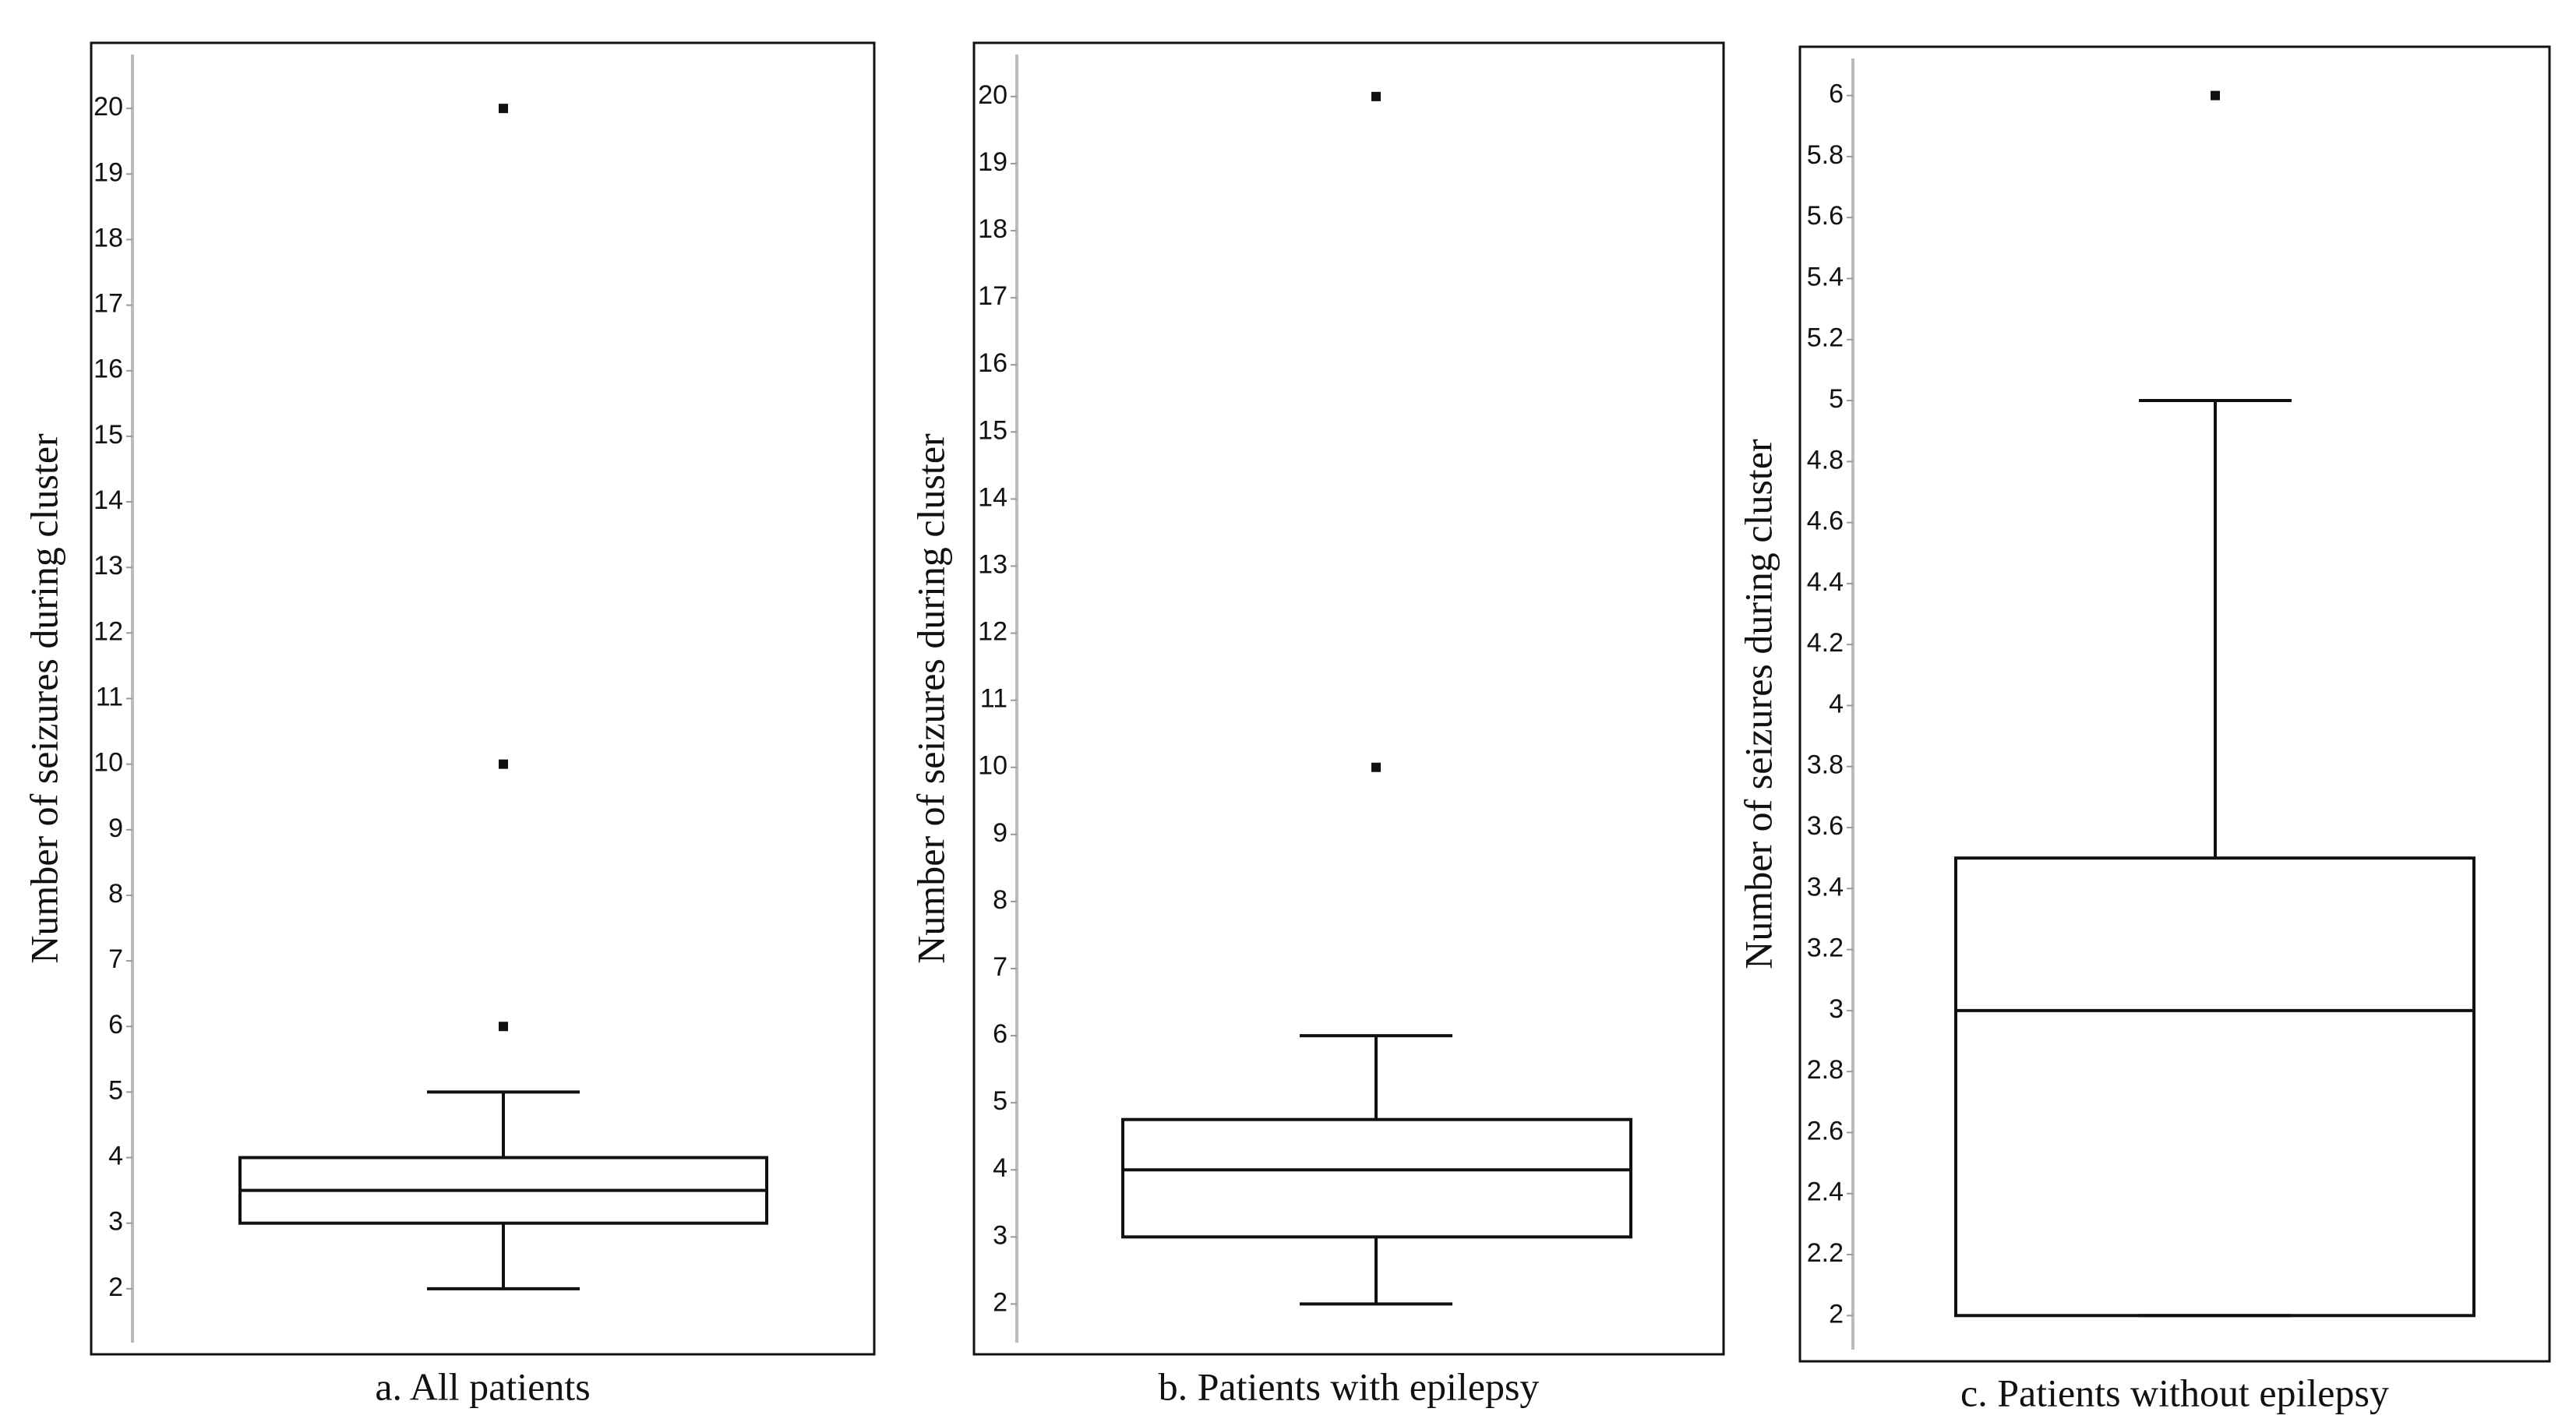 The image size is (2576, 1426). I want to click on y-tick-label: 2.2, so click(1825, 1253).